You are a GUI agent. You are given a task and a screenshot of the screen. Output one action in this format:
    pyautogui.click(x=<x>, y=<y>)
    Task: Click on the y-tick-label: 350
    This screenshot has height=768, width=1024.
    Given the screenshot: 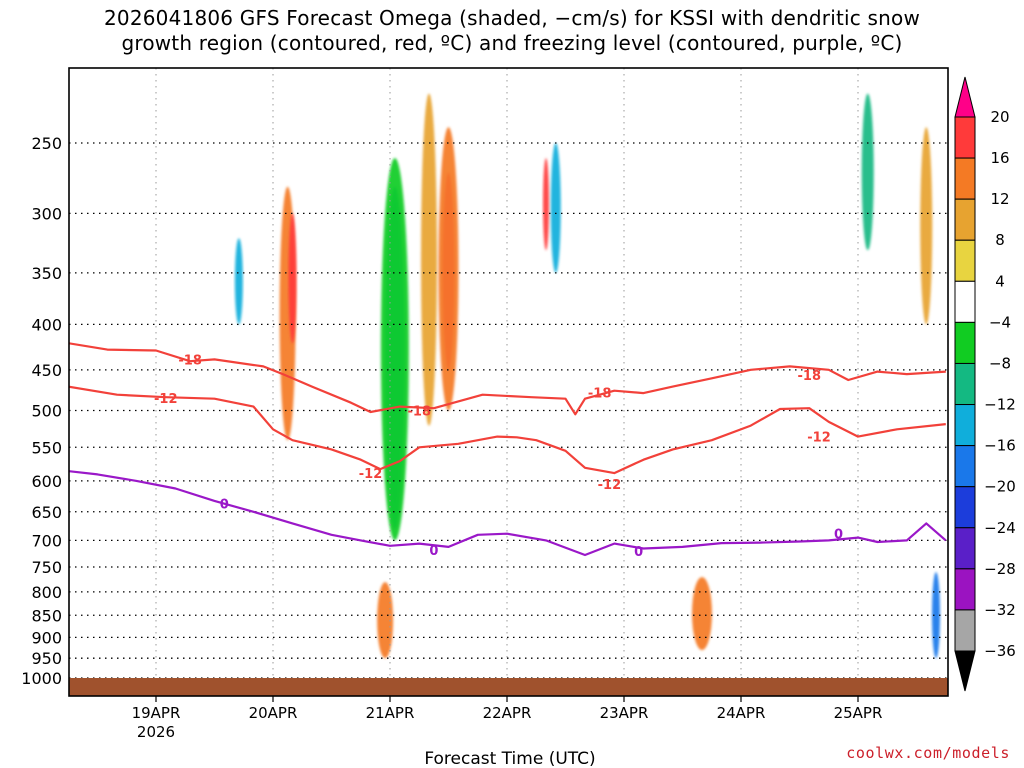 What is the action you would take?
    pyautogui.click(x=46, y=273)
    